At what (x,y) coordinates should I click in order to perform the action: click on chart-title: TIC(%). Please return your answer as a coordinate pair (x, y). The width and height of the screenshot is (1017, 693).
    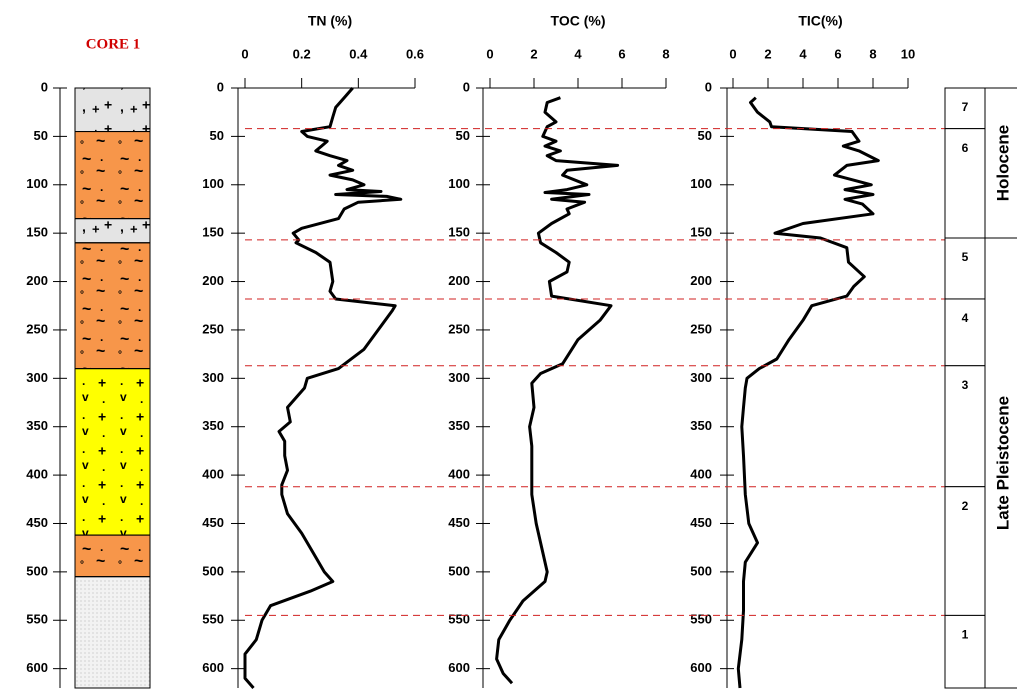
    Looking at the image, I should click on (820, 21).